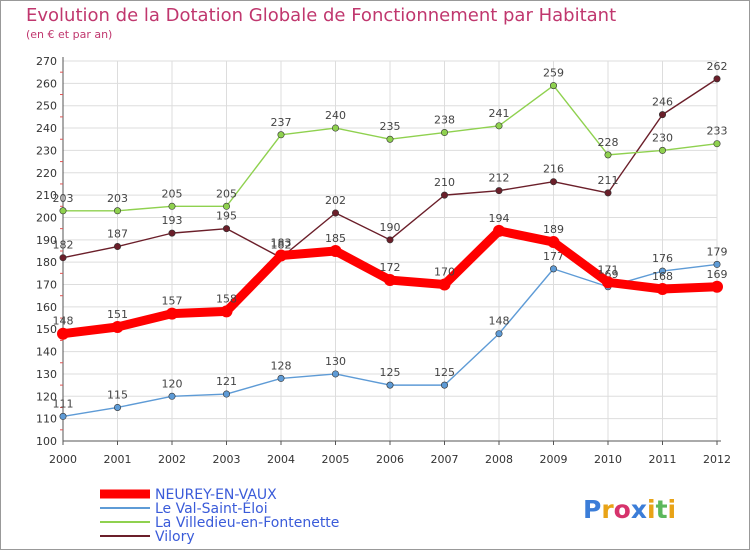 This screenshot has height=550, width=750. What do you see at coordinates (662, 137) in the screenshot?
I see `data-label: 230` at bounding box center [662, 137].